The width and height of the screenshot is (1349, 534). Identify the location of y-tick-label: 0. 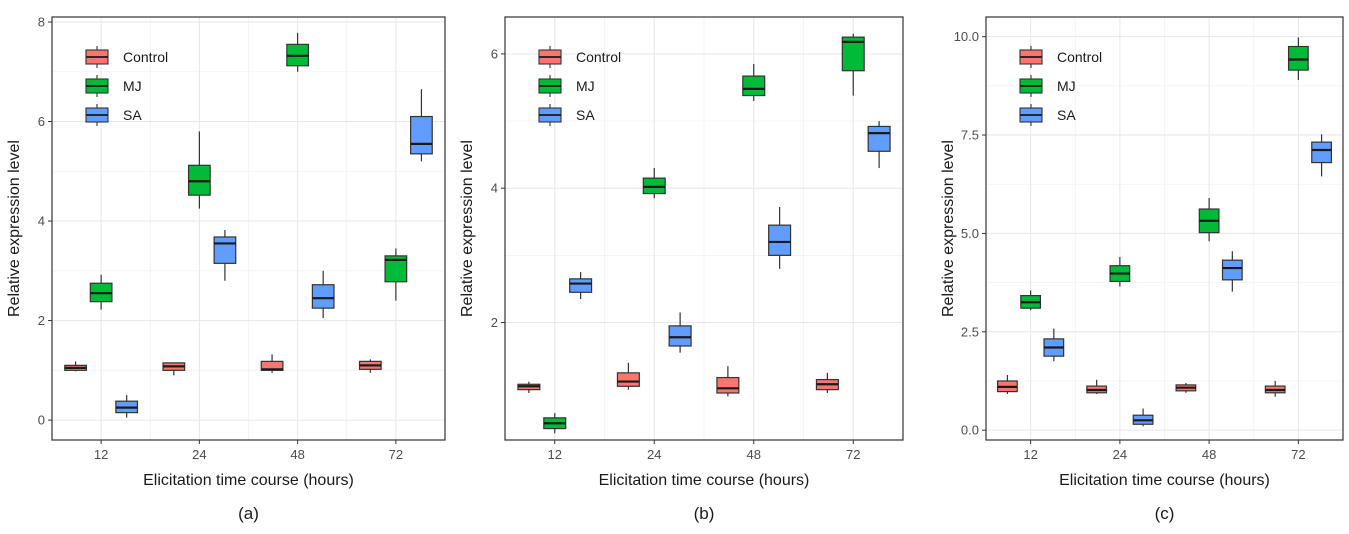
(41, 420).